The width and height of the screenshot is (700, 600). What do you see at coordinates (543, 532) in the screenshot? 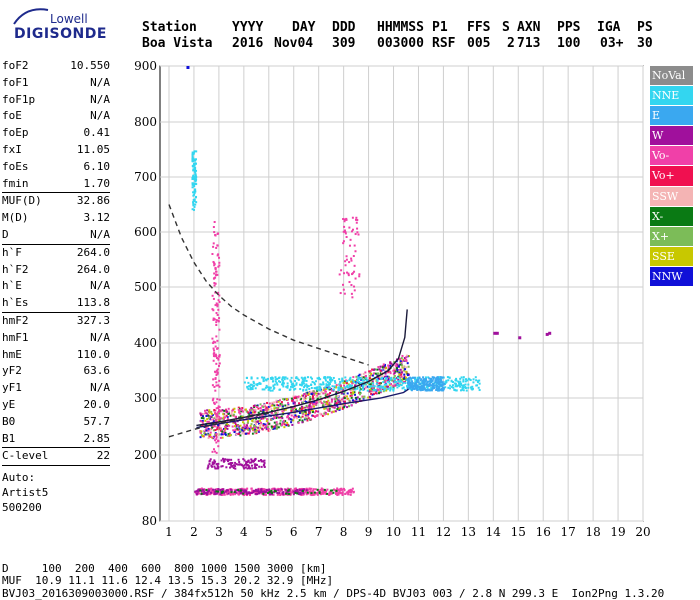
I see `x-tick-label: 16` at bounding box center [543, 532].